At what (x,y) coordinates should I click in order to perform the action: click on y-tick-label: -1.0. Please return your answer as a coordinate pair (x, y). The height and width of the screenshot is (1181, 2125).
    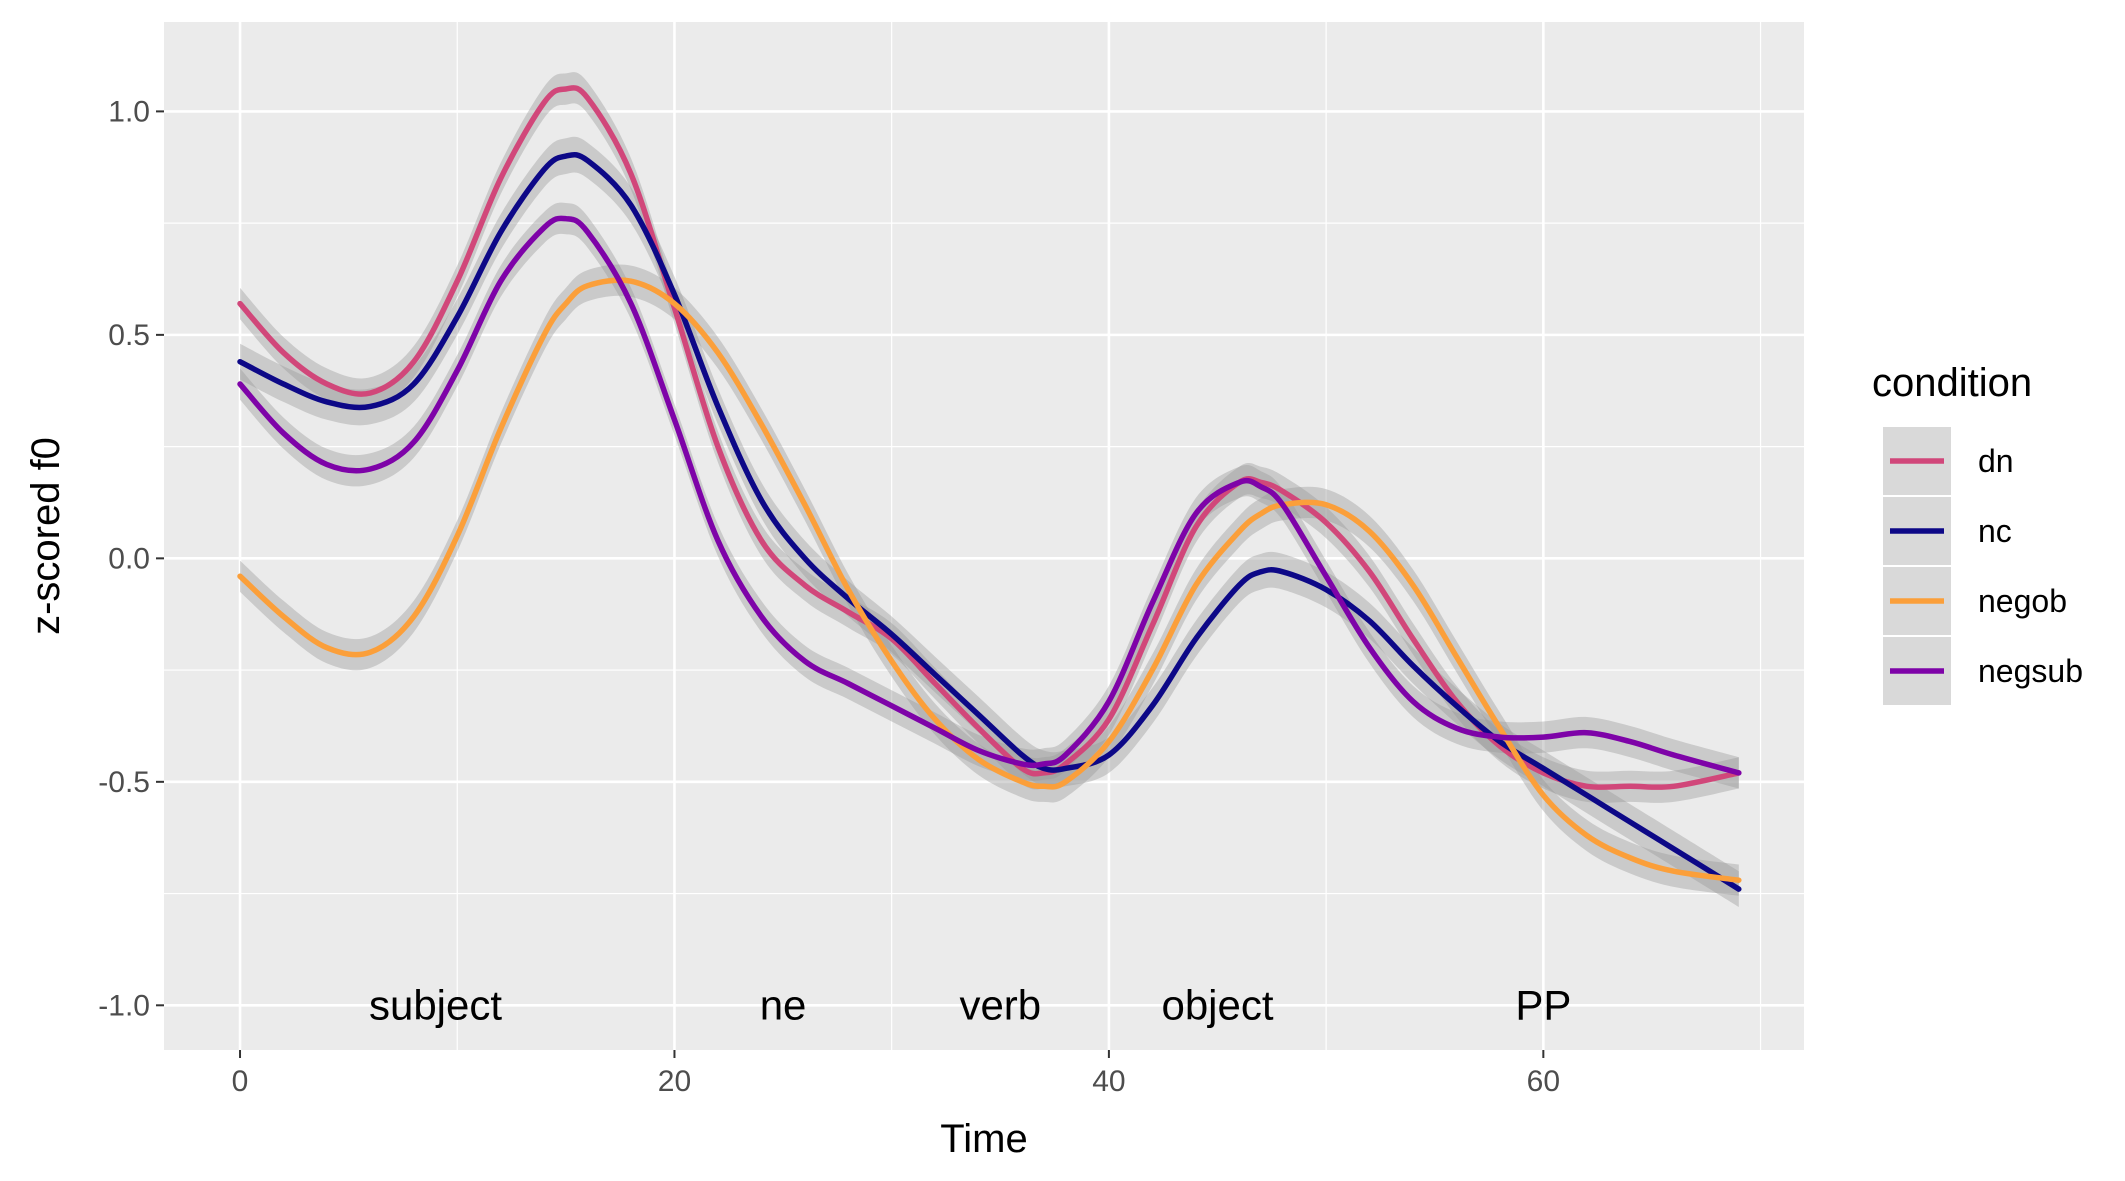
    Looking at the image, I should click on (124, 1005).